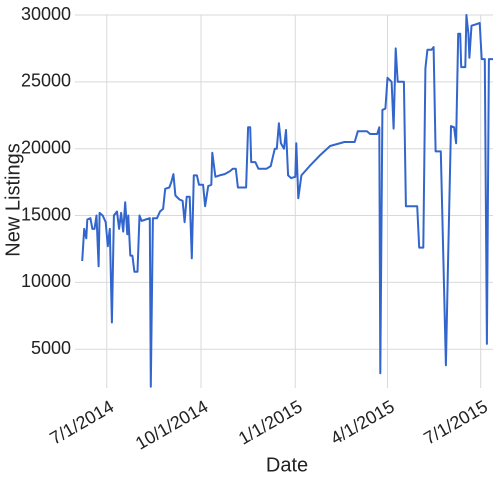  What do you see at coordinates (171, 424) in the screenshot?
I see `x-tick-label: 10/1/2014` at bounding box center [171, 424].